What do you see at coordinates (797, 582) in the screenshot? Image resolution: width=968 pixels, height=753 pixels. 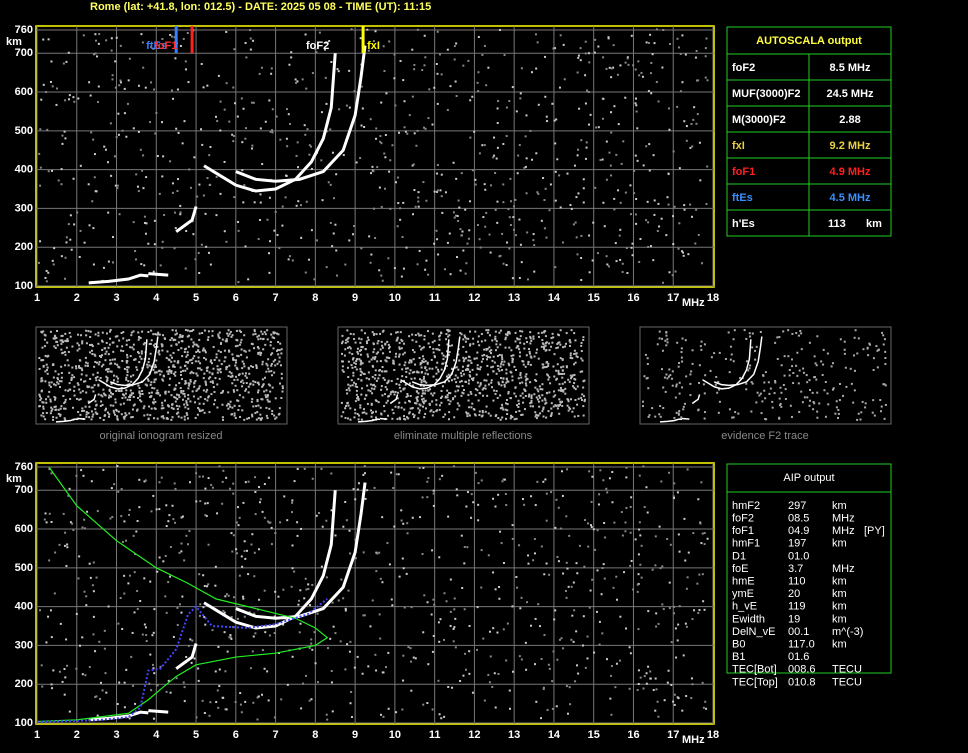 I see `aip-cell: 110` at bounding box center [797, 582].